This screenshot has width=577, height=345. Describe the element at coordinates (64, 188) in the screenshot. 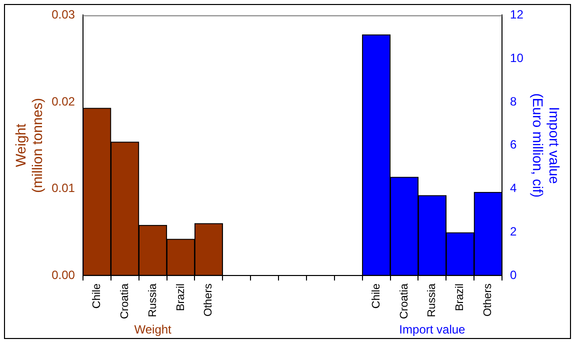

I see `y-tick-label: 0.01` at that location.